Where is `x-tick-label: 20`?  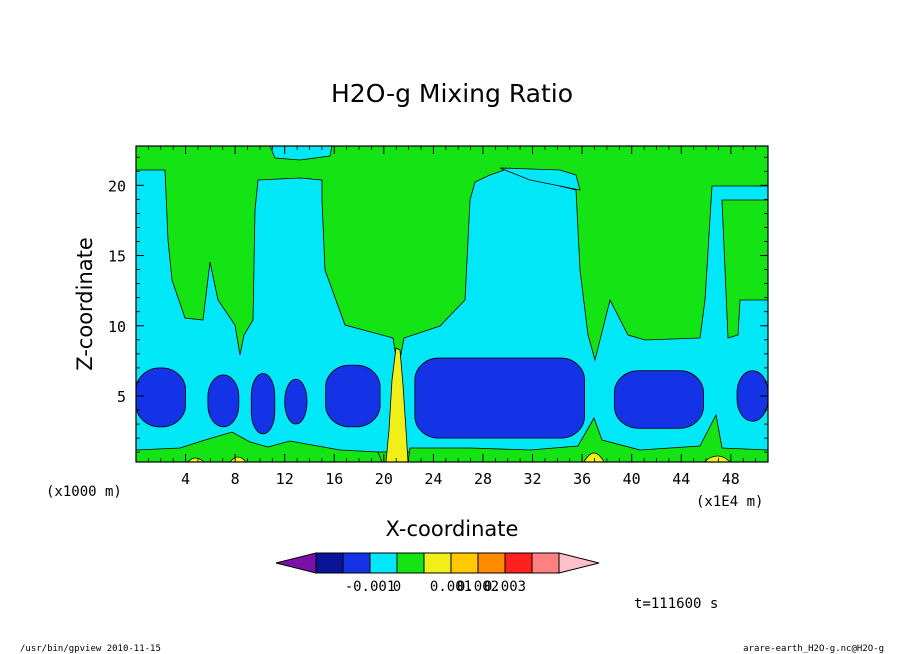 x-tick-label: 20 is located at coordinates (384, 479).